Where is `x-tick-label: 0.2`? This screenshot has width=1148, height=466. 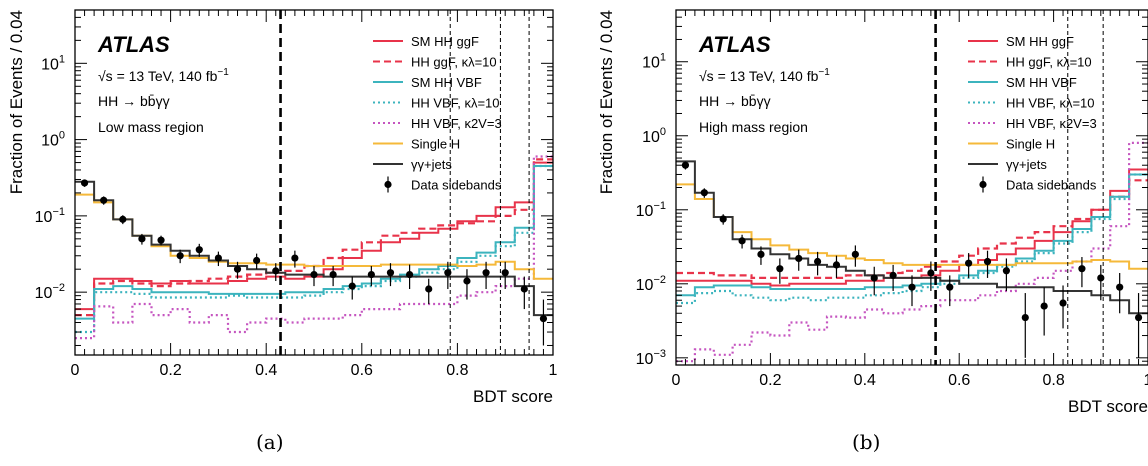
x-tick-label: 0.2 is located at coordinates (170, 370).